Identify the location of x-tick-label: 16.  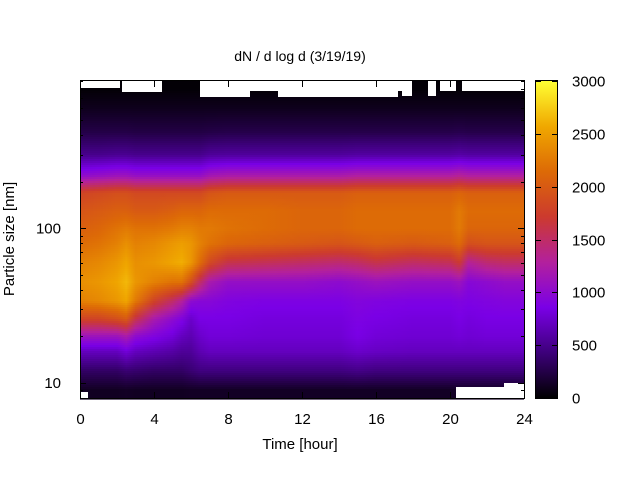
(376, 419).